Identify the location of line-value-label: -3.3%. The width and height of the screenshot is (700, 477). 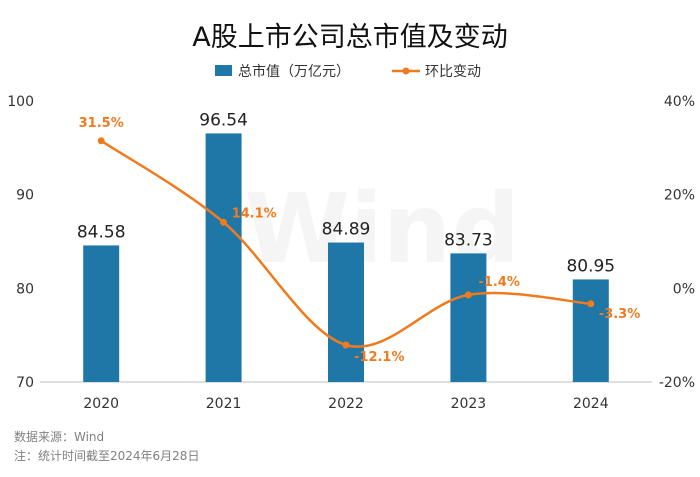
(619, 314).